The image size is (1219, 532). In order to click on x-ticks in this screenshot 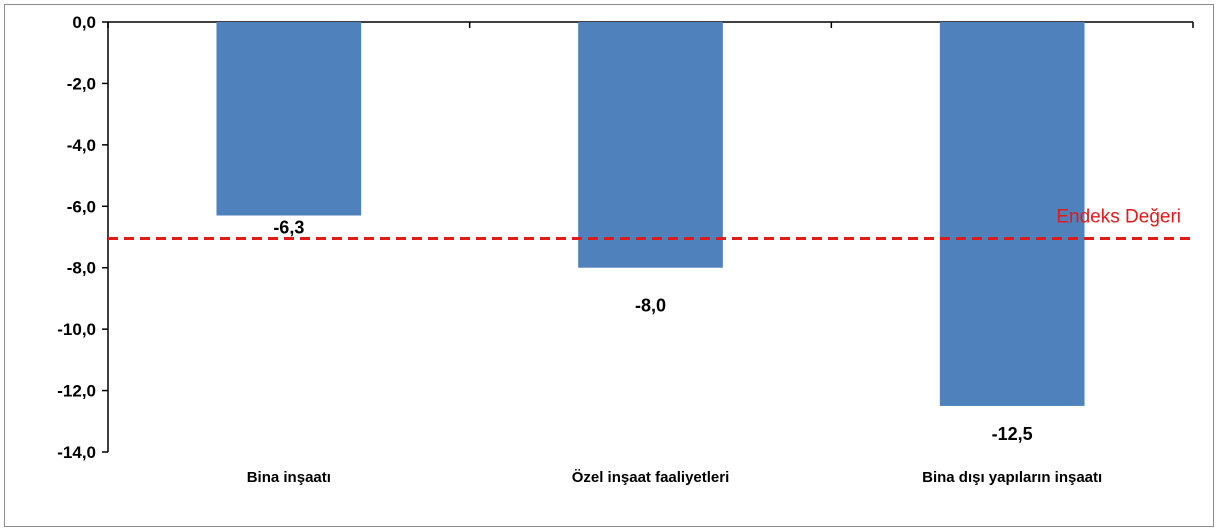, I will do `click(650, 25)`.